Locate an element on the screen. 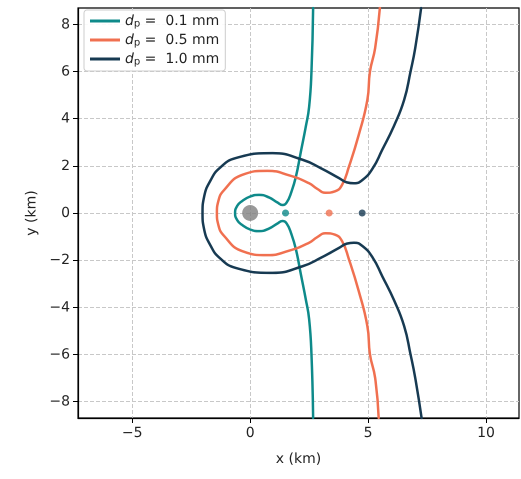 This screenshot has width=521, height=479. y-tick-label: 6 is located at coordinates (65, 72).